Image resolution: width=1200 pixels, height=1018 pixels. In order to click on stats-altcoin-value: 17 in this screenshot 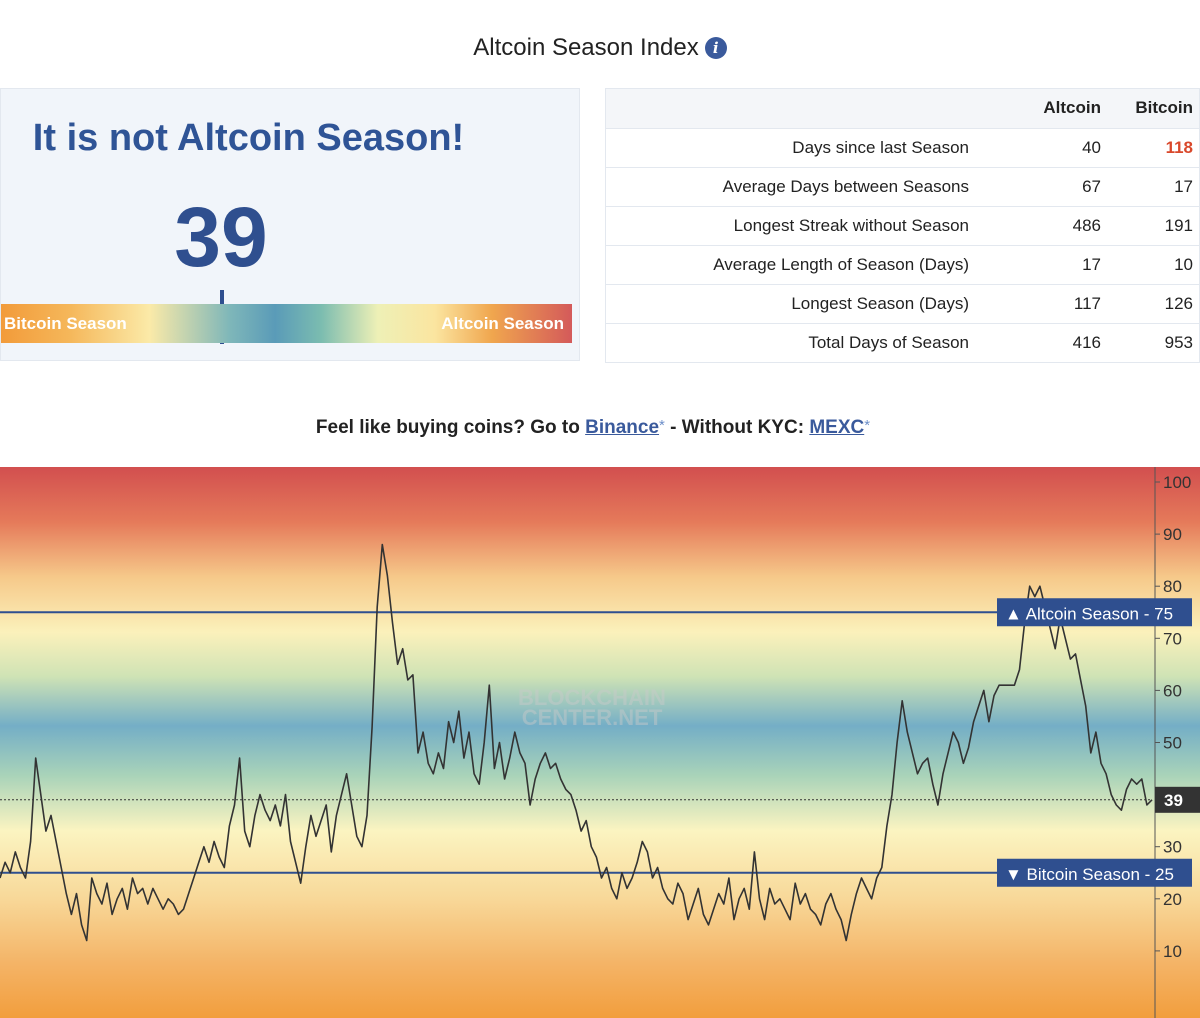, I will do `click(1050, 264)`.